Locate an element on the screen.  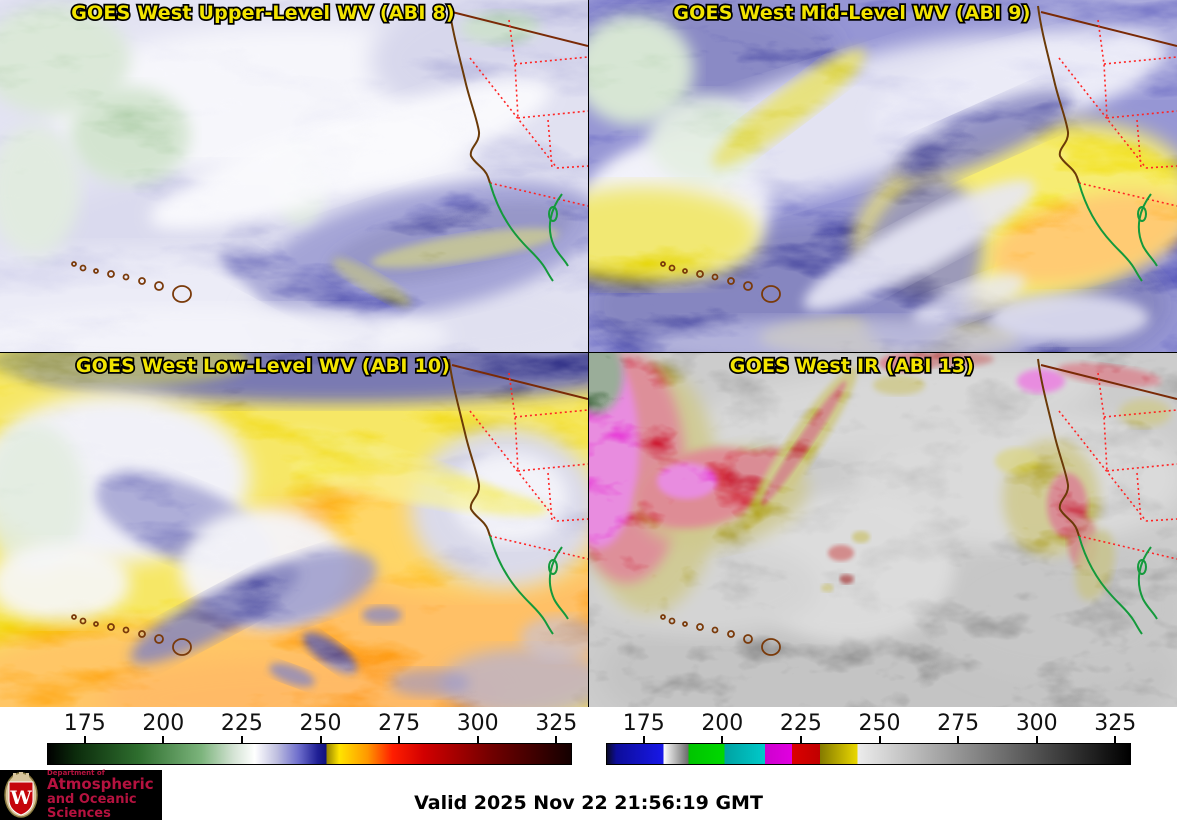
wv-colorbar-labels: 175 200 225 250 275 300 325 is located at coordinates (312, 723).